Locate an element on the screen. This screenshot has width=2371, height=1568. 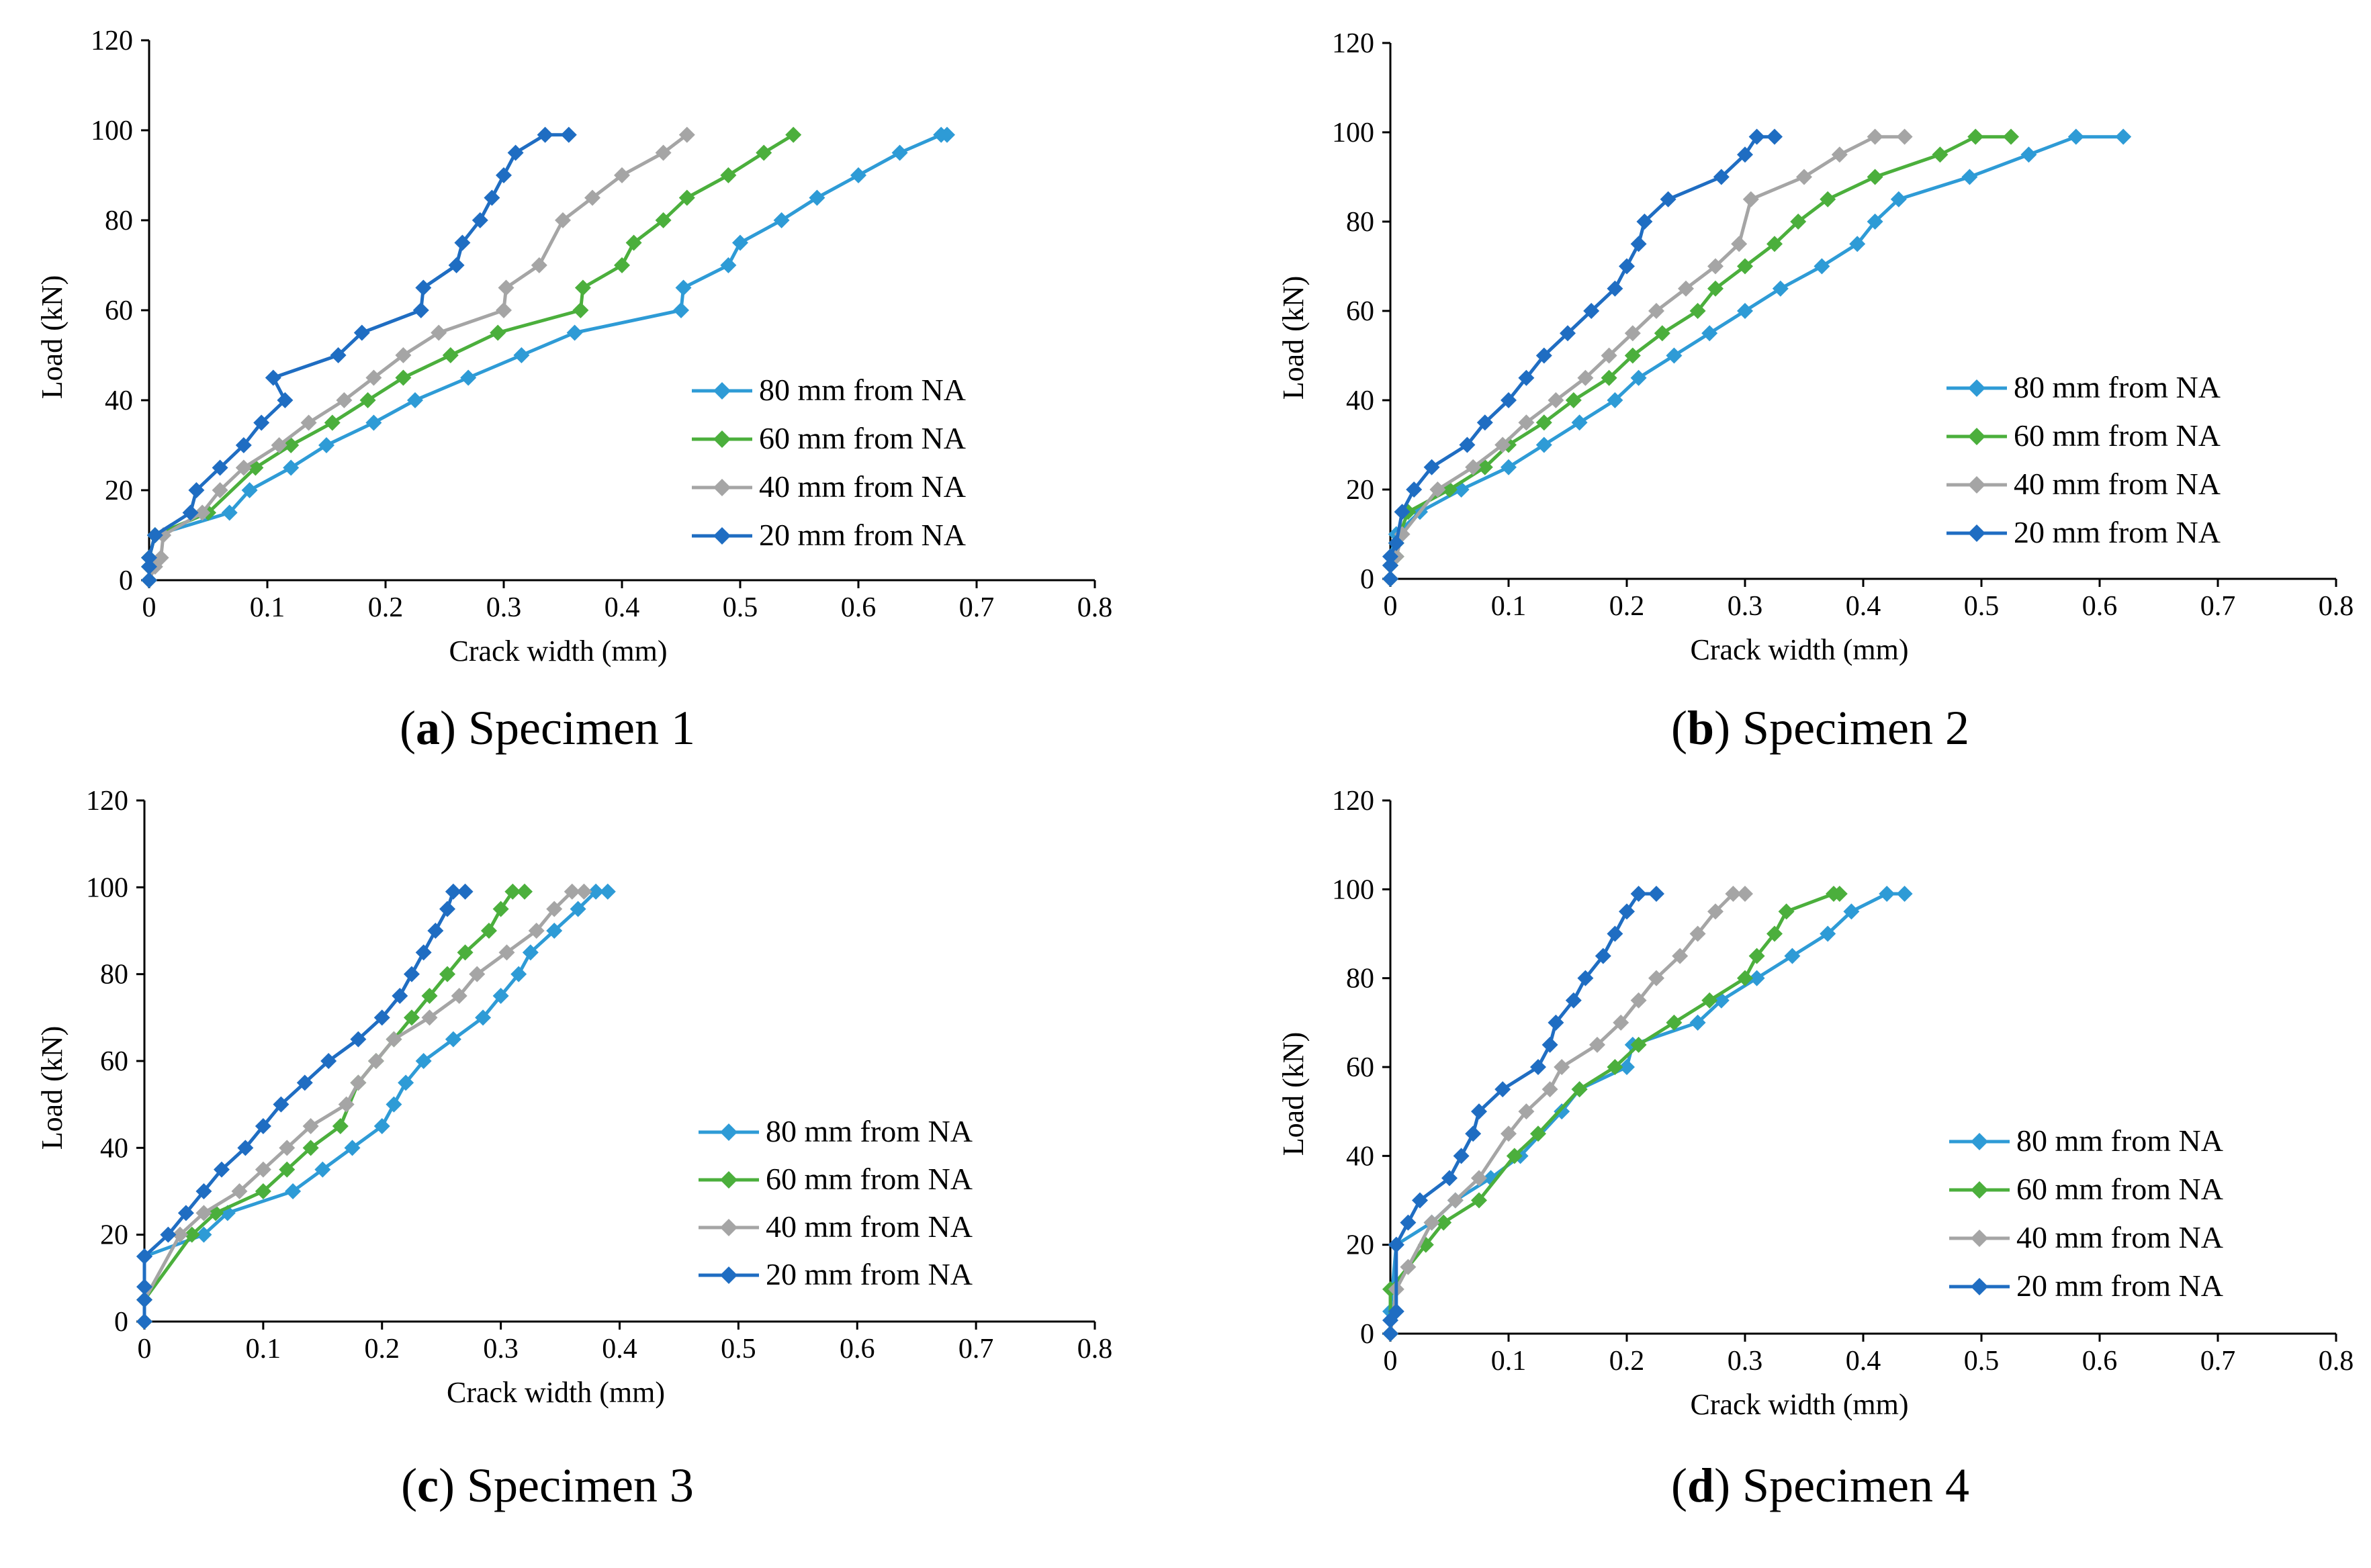
caption-open: ( is located at coordinates (1679, 1485).